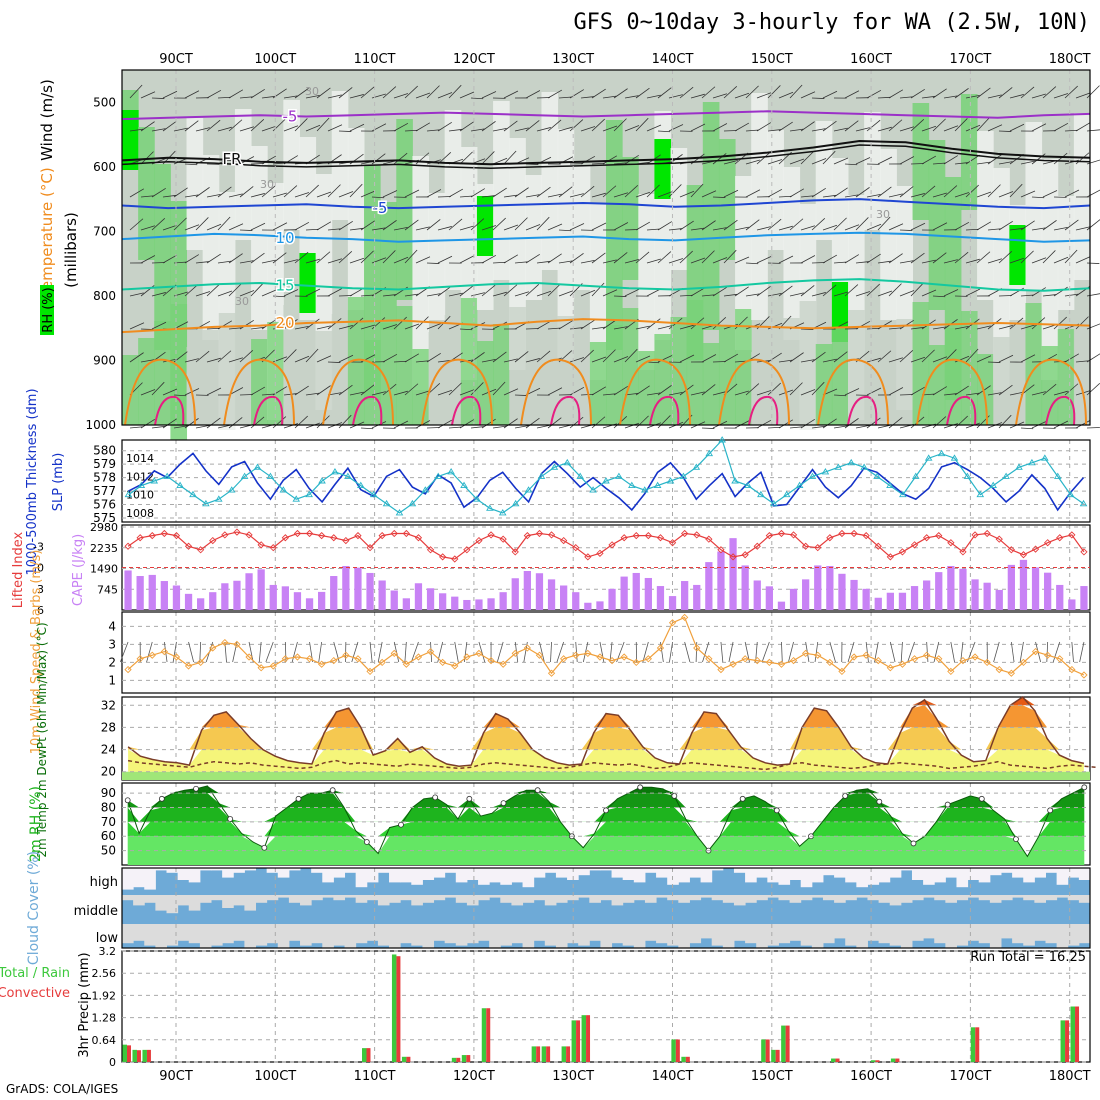  Describe the element at coordinates (42, 739) in the screenshot. I see `temp2m-axis-label: 2m Temp 2m DewPt (6hr Min/Max) (°C)` at that location.